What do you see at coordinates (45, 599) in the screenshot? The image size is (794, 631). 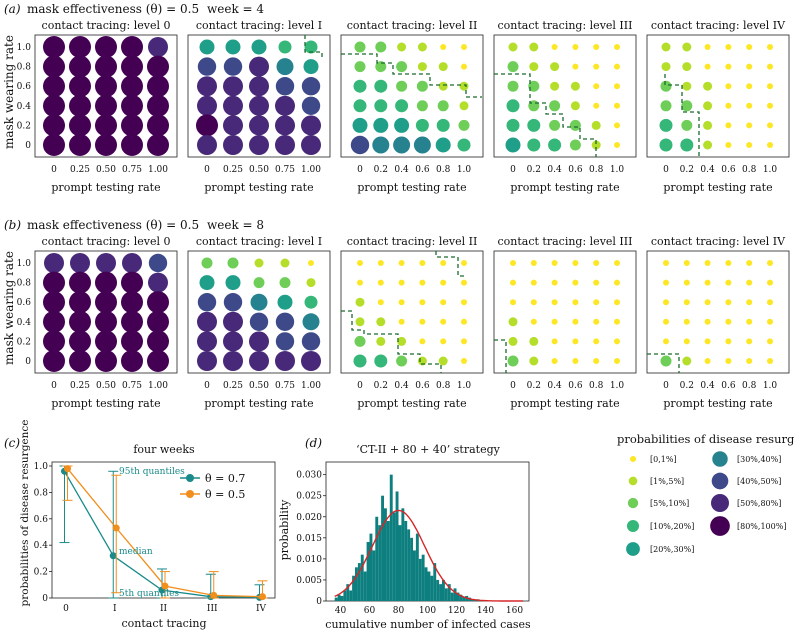 I see `panel-c-ytick-0: 0` at bounding box center [45, 599].